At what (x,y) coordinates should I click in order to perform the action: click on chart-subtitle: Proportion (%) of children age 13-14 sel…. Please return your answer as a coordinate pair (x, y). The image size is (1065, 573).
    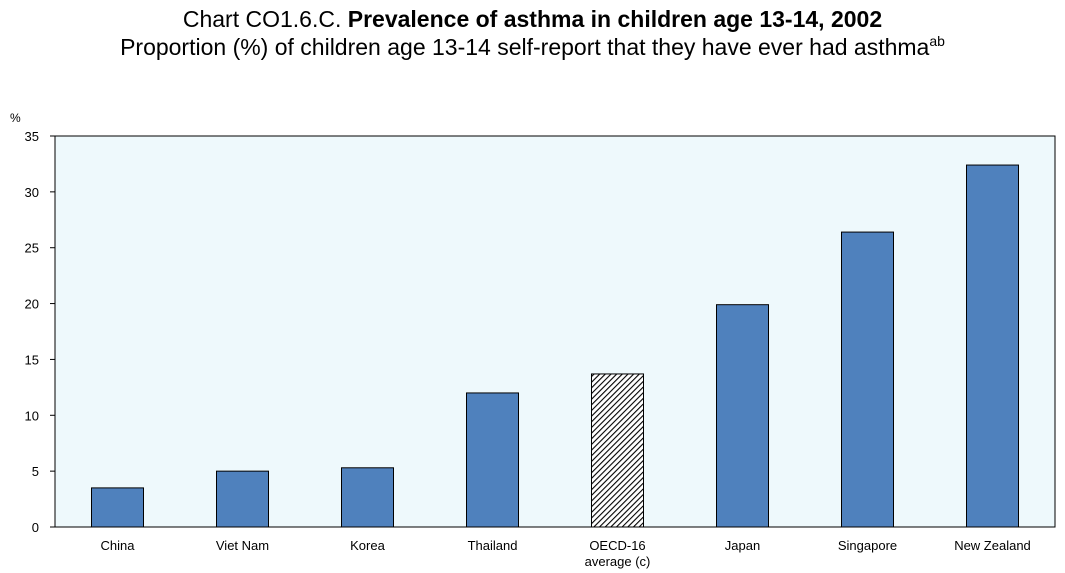
    Looking at the image, I should click on (532, 47).